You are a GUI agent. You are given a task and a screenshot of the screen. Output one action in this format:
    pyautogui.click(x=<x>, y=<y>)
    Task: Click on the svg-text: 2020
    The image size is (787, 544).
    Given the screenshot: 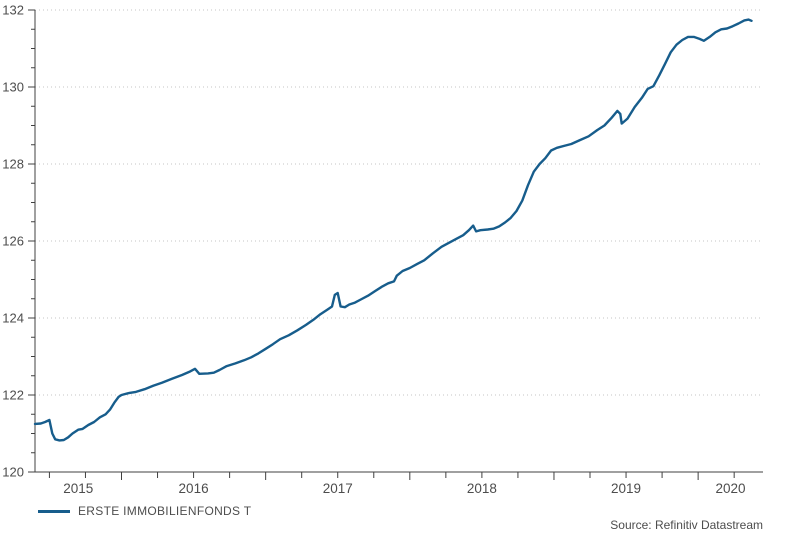 What is the action you would take?
    pyautogui.click(x=731, y=488)
    